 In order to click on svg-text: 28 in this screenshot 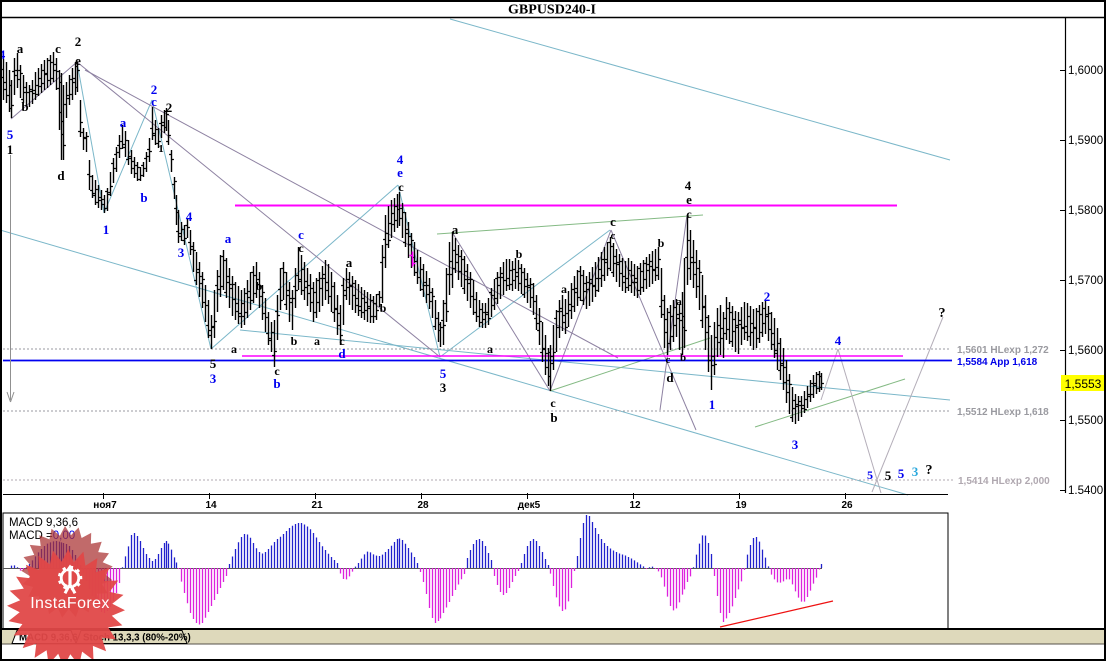, I will do `click(423, 505)`.